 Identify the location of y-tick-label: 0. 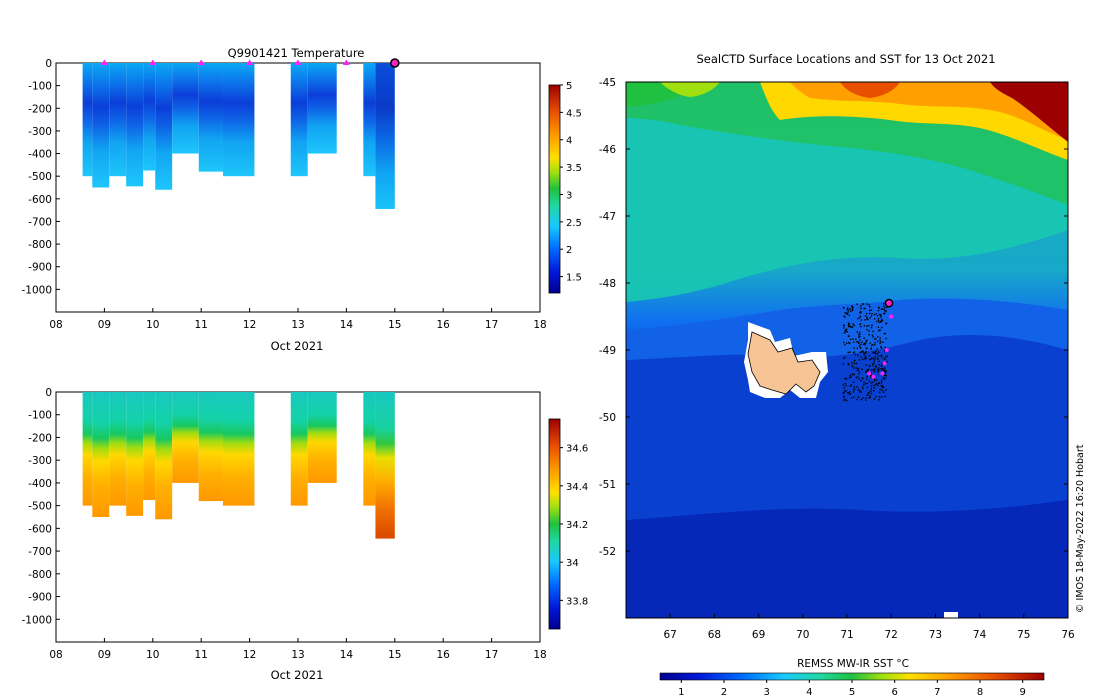
(48, 393).